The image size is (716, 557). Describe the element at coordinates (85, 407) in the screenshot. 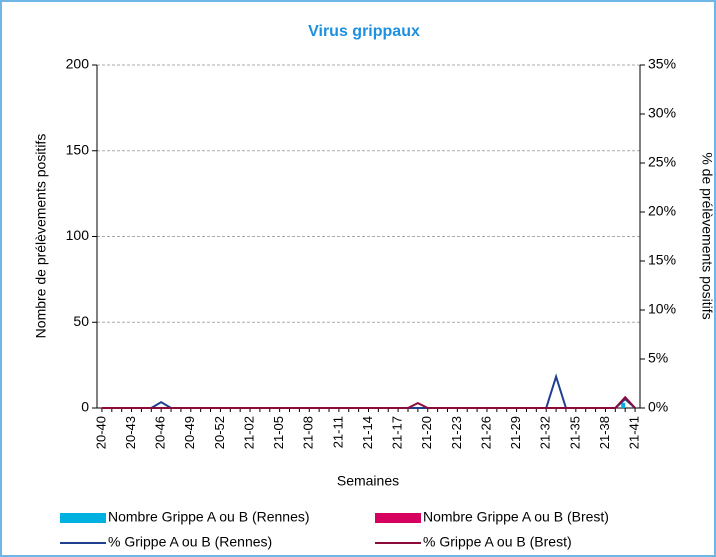

I see `y-tick-label: 0` at that location.